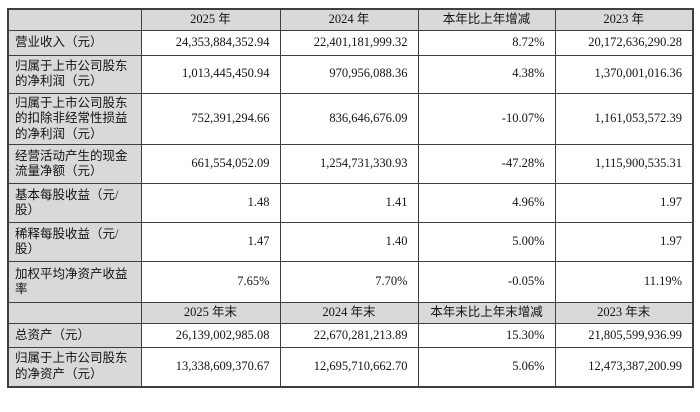 The height and width of the screenshot is (412, 700). I want to click on cell-value: 7.65%, so click(210, 282).